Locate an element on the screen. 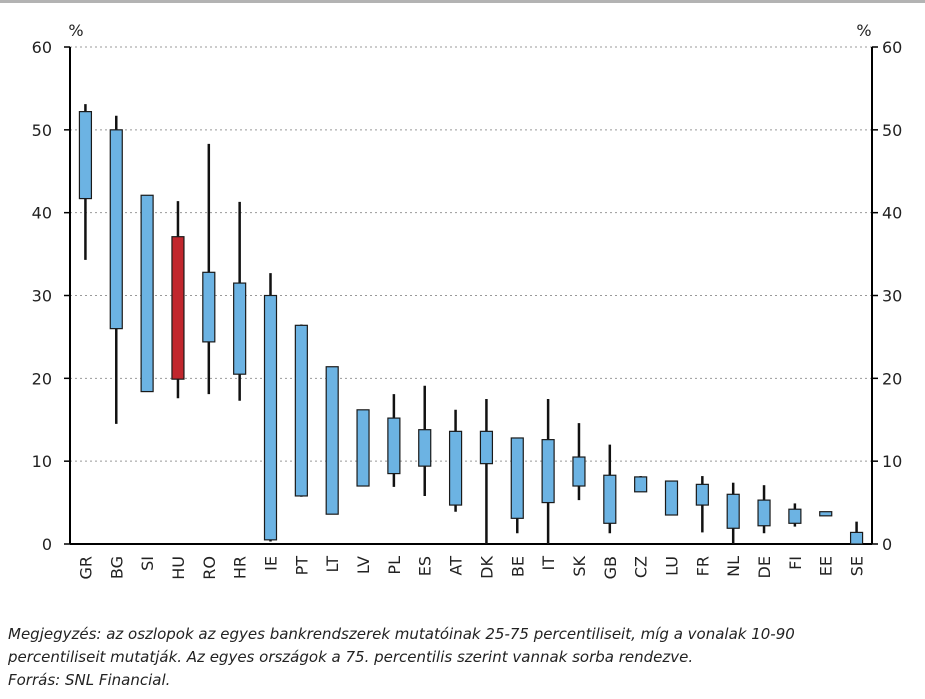 The width and height of the screenshot is (925, 699). x-tick-label: IT is located at coordinates (548, 563).